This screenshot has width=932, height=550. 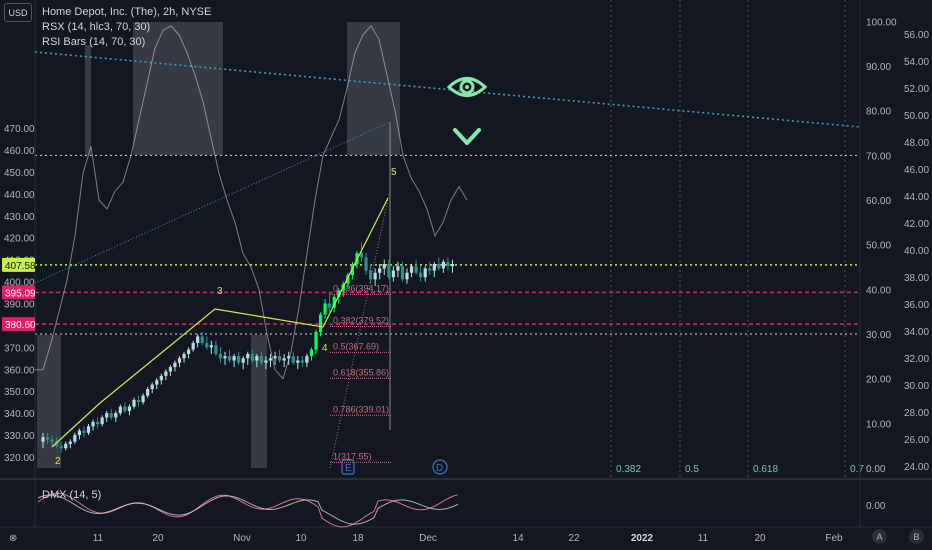 What do you see at coordinates (876, 469) in the screenshot?
I see `rsx-axis-tick: 0.00` at bounding box center [876, 469].